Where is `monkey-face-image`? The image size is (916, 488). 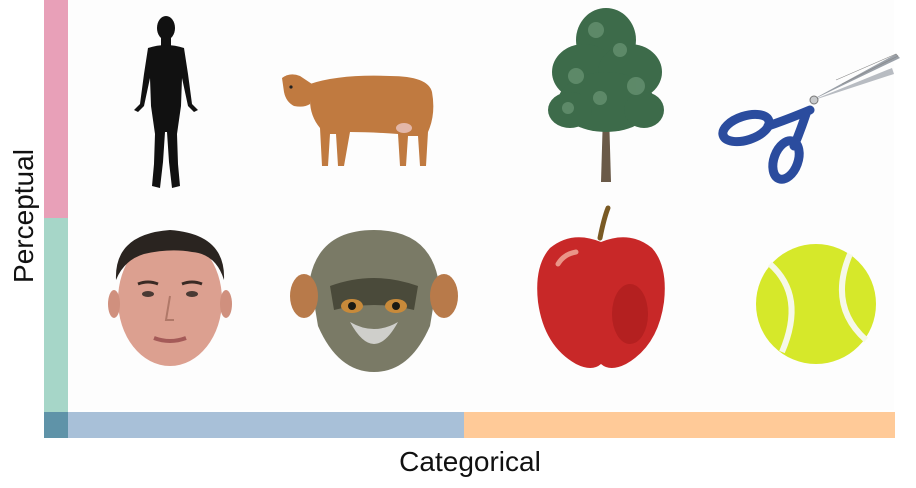 monkey-face-image is located at coordinates (374, 300).